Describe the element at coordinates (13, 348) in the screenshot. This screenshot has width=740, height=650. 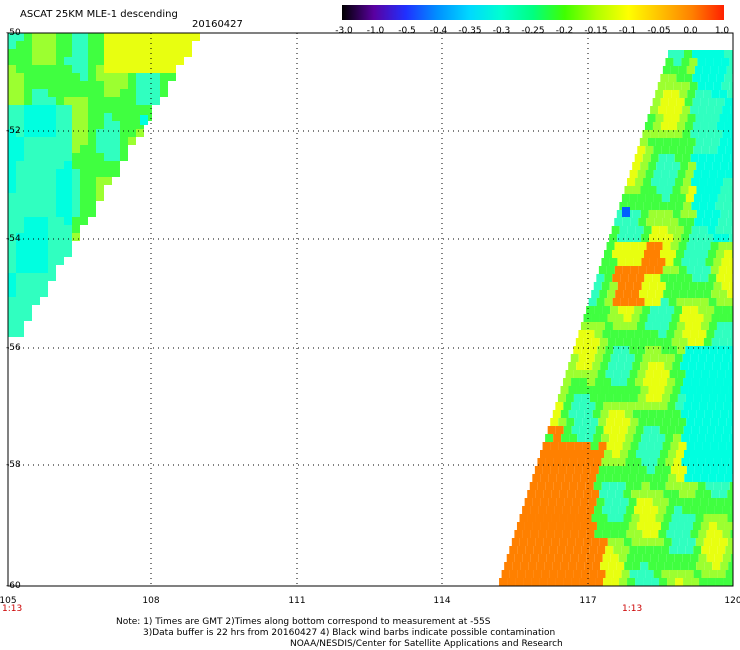
I see `latitude-label: -56` at that location.